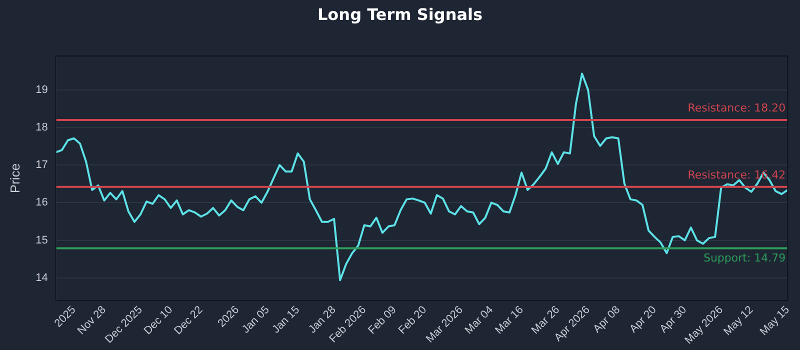 This screenshot has height=350, width=800. I want to click on y-tick-label: 15, so click(42, 240).